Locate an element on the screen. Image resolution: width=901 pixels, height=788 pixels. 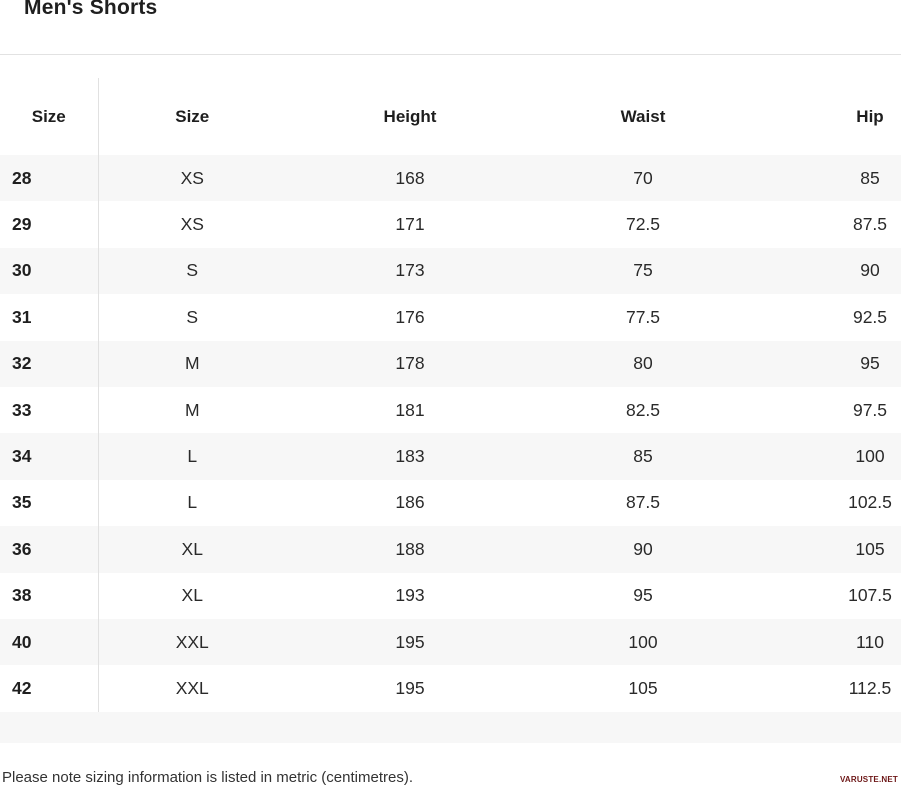
table-row: 30 S 173 75 90 is located at coordinates (450, 271).